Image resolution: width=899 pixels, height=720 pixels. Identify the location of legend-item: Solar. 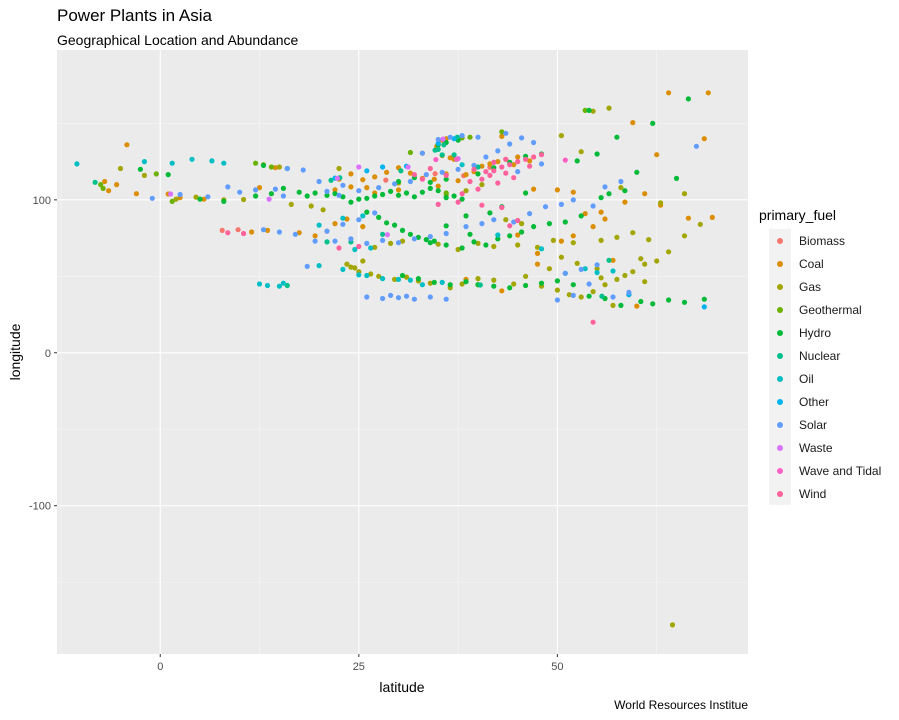
(819, 424).